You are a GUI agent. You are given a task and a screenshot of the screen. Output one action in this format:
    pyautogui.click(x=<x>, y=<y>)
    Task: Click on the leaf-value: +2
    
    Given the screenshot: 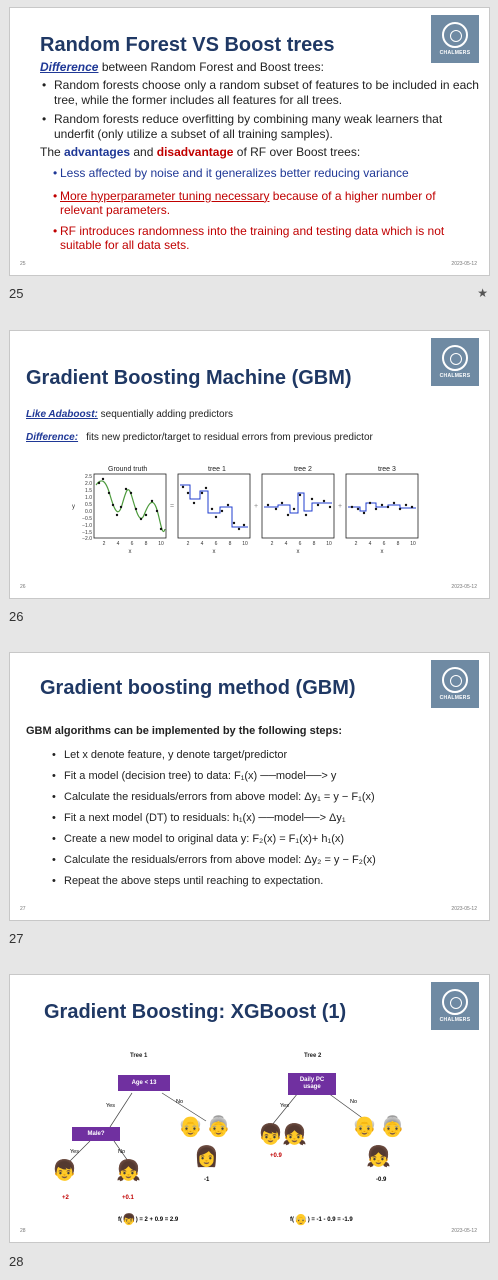 What is the action you would take?
    pyautogui.click(x=65, y=1198)
    